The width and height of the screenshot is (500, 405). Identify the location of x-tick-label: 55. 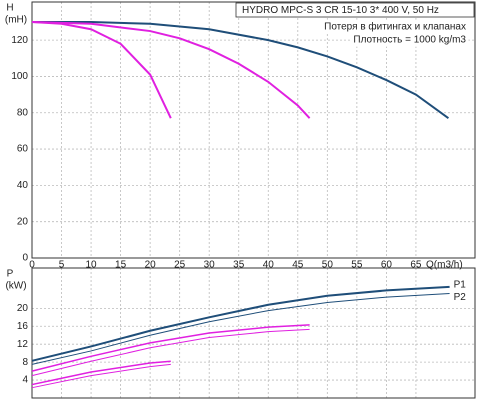
(357, 265).